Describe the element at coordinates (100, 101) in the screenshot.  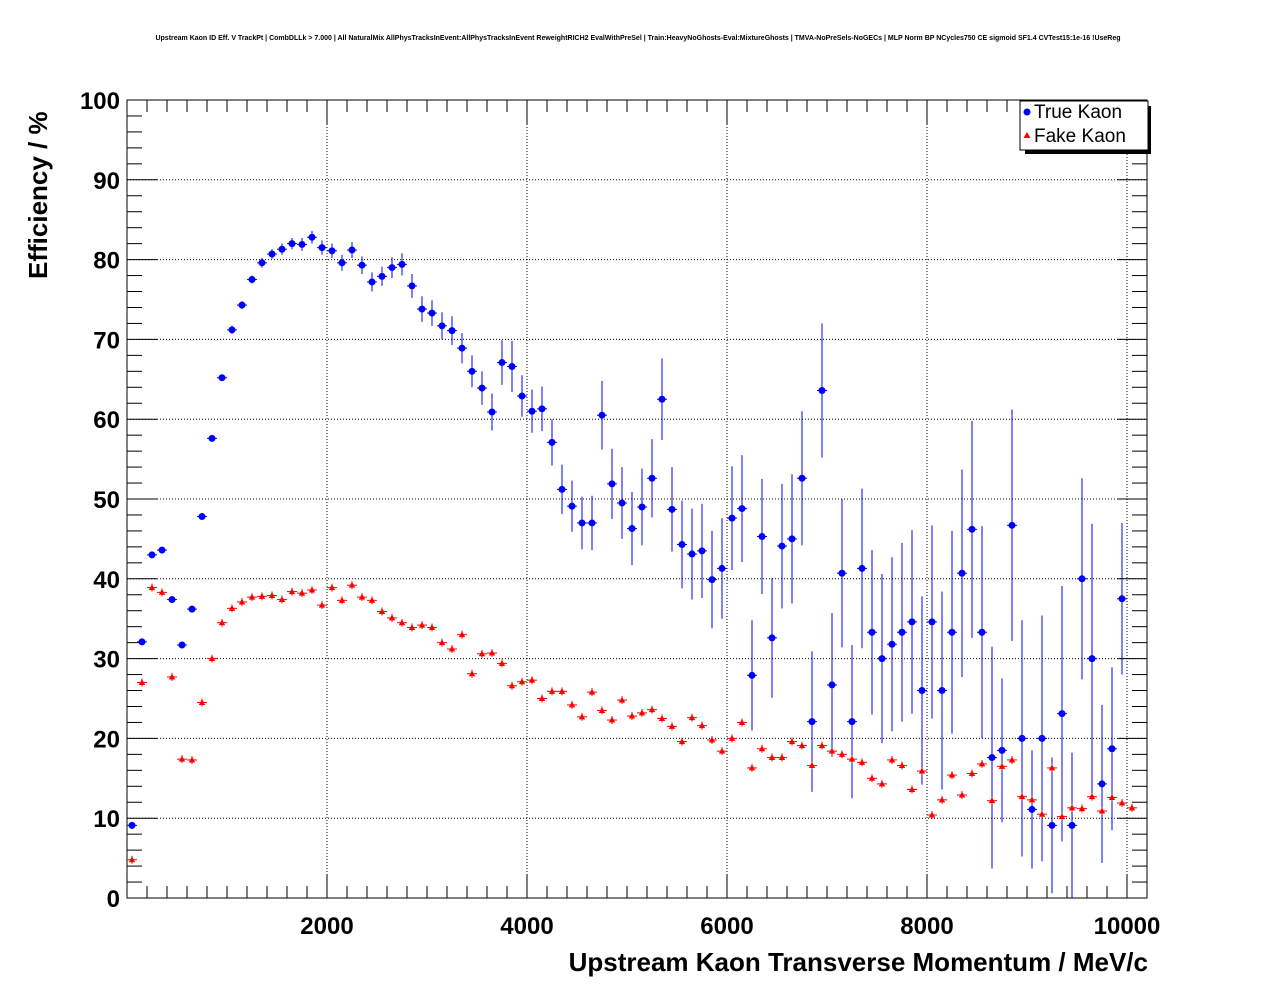
I see `y-tick-label: 100` at that location.